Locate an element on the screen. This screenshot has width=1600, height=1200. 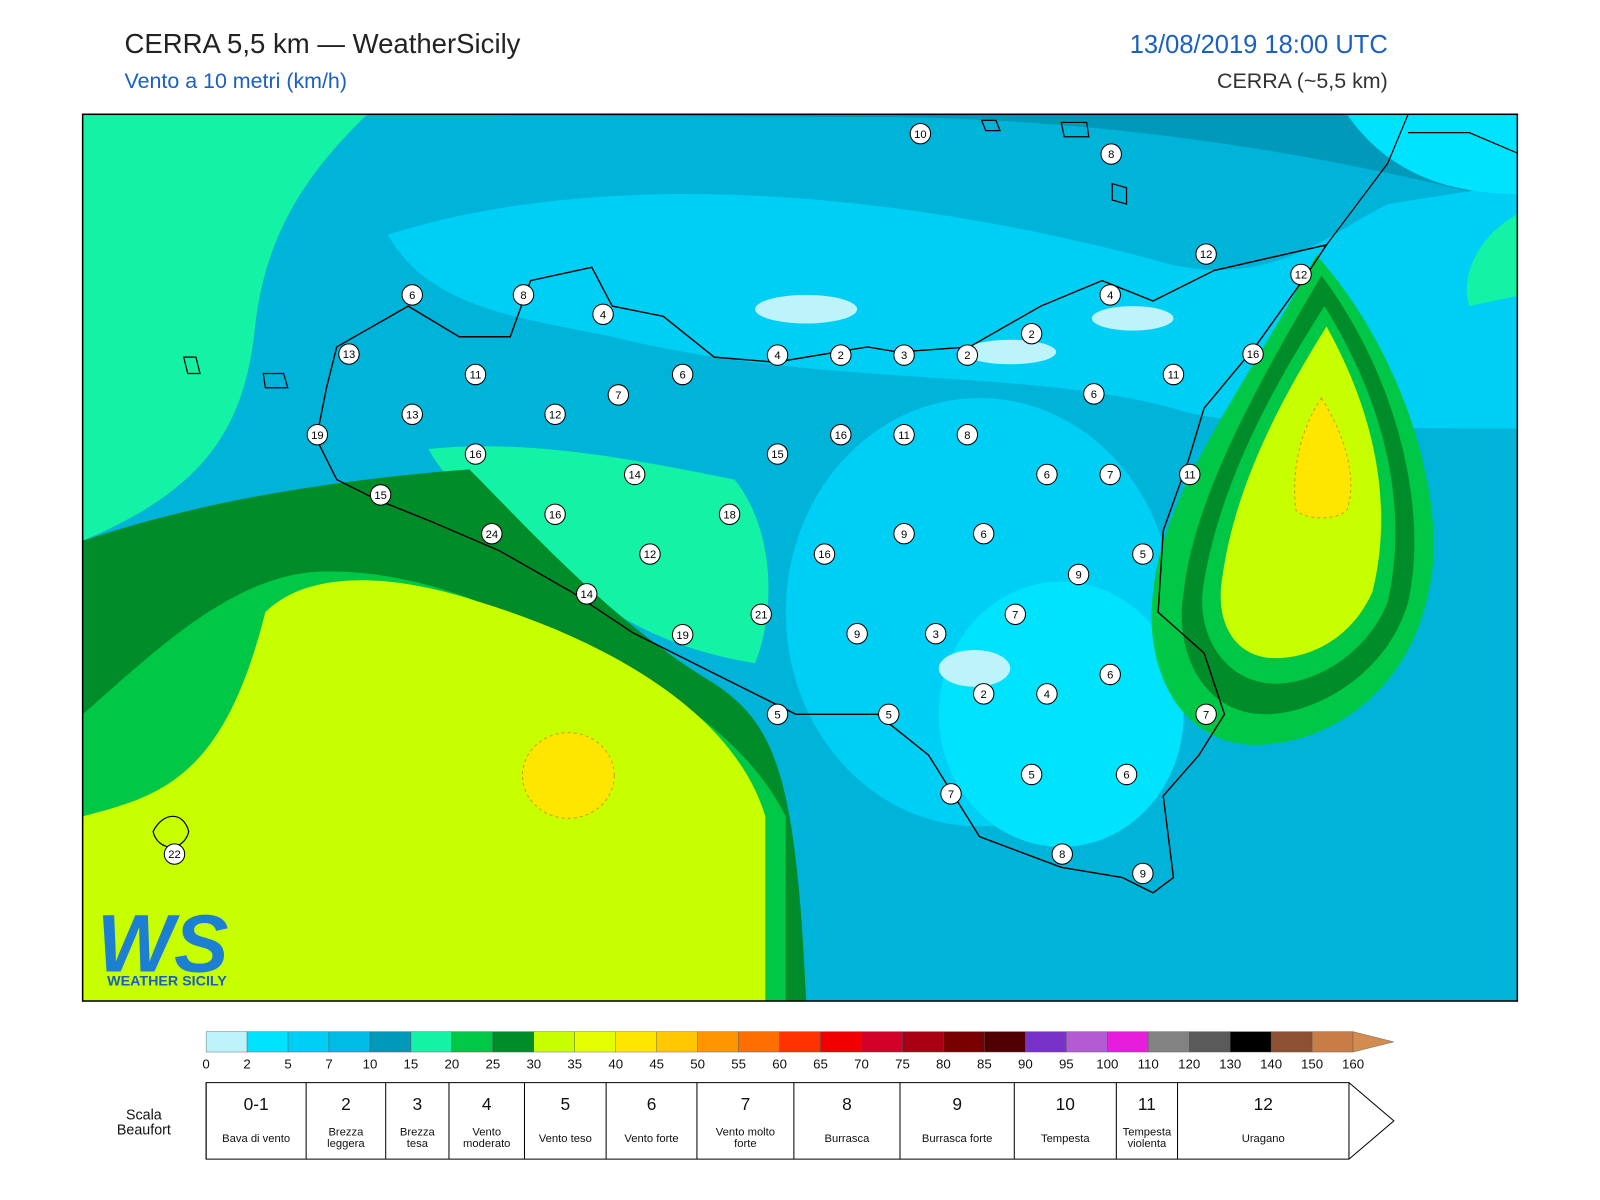
colorbar-tick-label: 7 is located at coordinates (328, 1063).